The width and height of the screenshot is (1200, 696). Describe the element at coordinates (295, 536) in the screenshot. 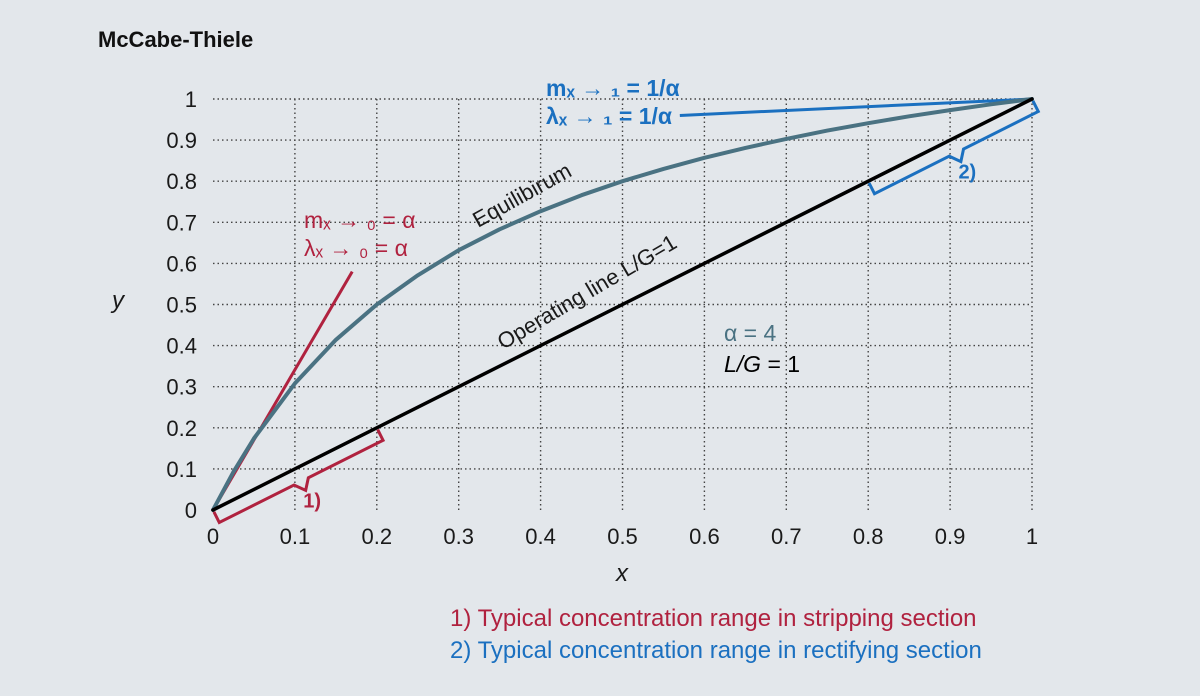

I see `x-tick-label: 0.1` at that location.